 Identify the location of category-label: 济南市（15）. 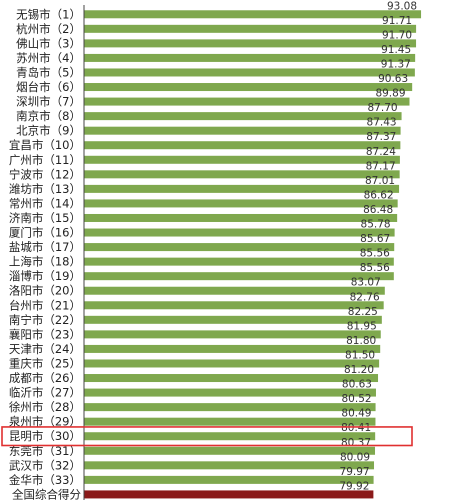
(45, 218).